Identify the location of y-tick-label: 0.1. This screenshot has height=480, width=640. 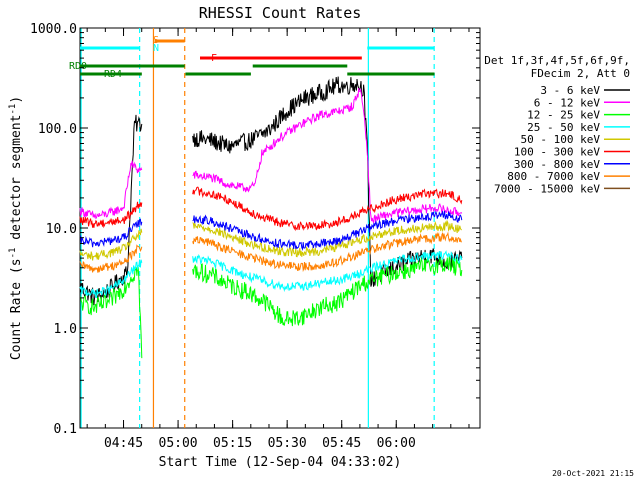
(65, 429).